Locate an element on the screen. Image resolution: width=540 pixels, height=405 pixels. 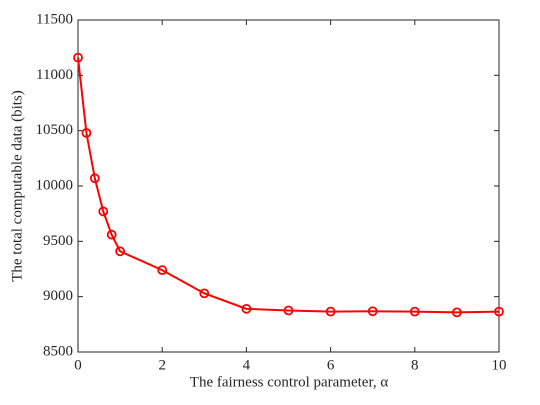
x-tick-label: 0 is located at coordinates (78, 365).